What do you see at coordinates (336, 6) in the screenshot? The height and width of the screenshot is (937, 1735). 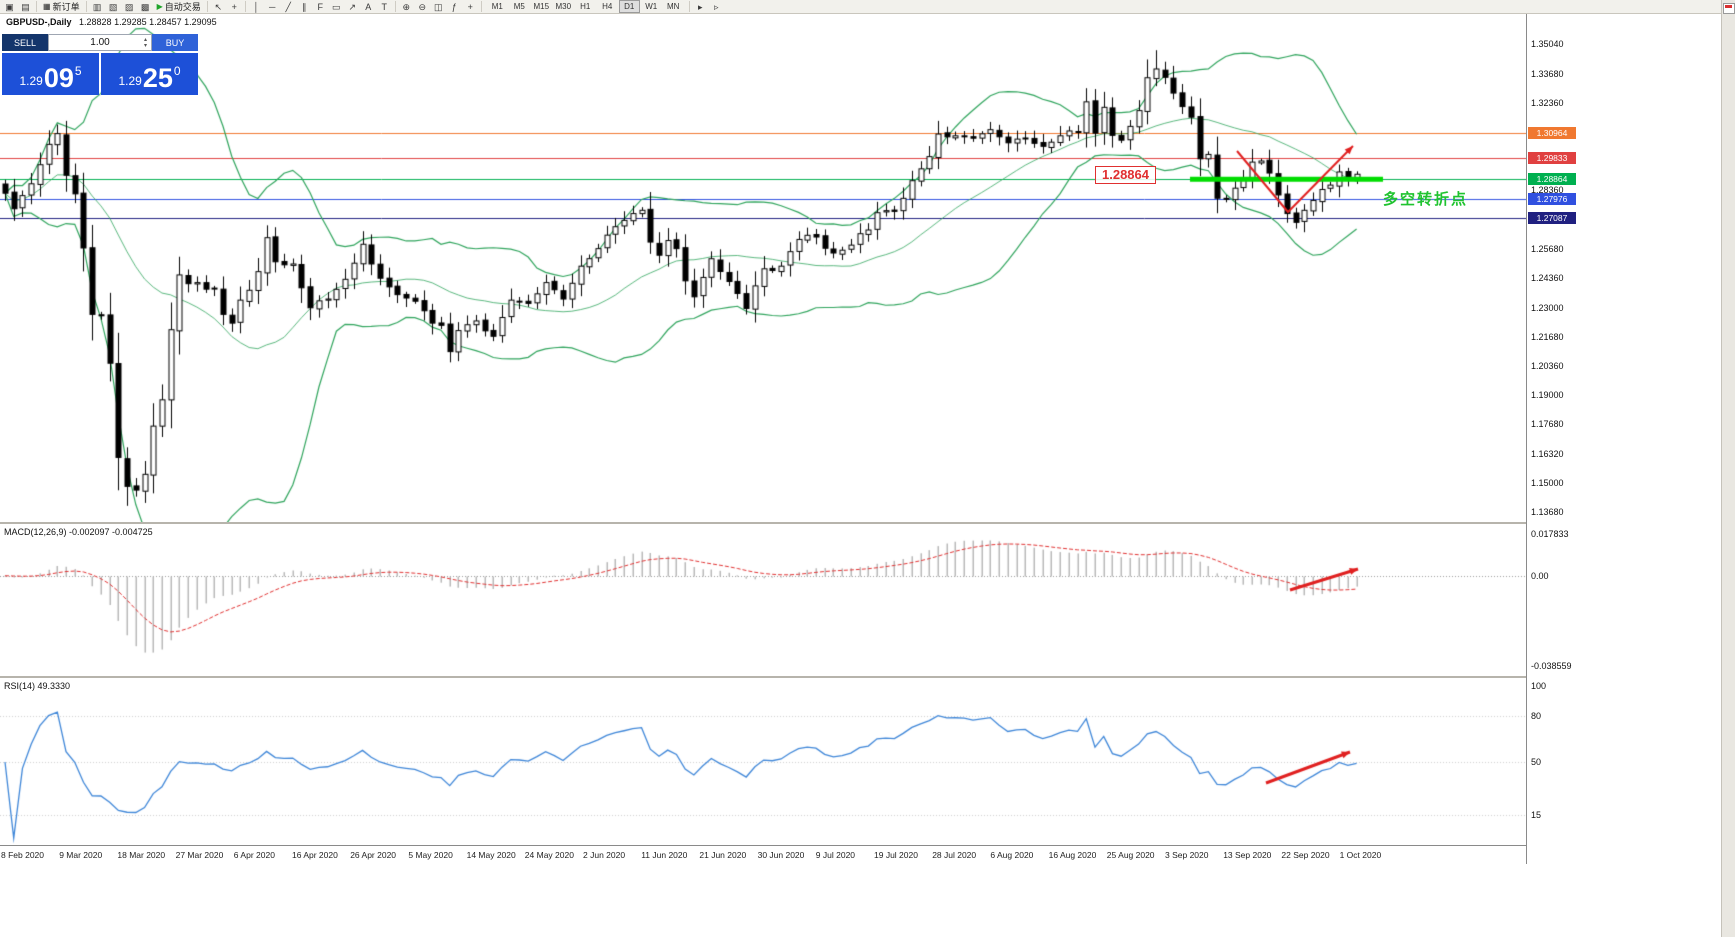 I see `shapes-icon: ▭` at bounding box center [336, 6].